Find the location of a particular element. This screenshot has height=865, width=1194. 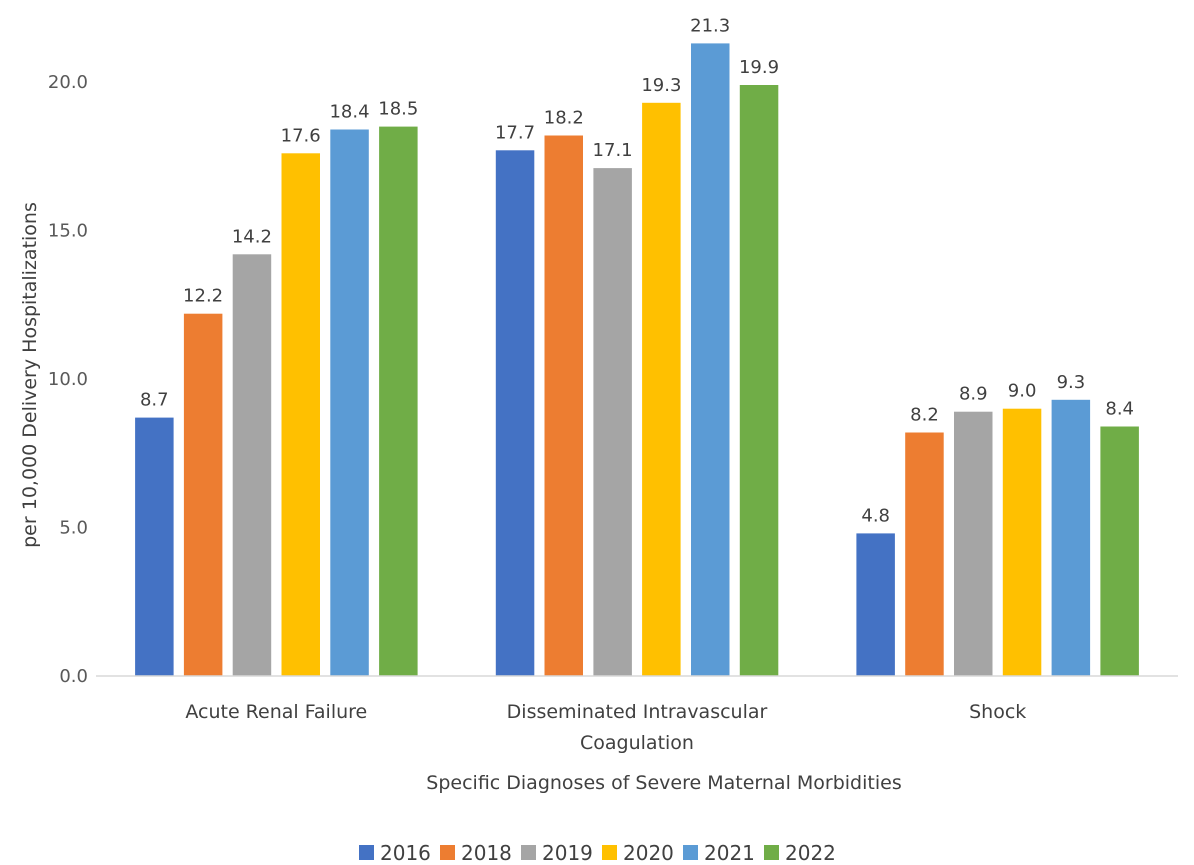

data-label: 17.6 is located at coordinates (301, 135).